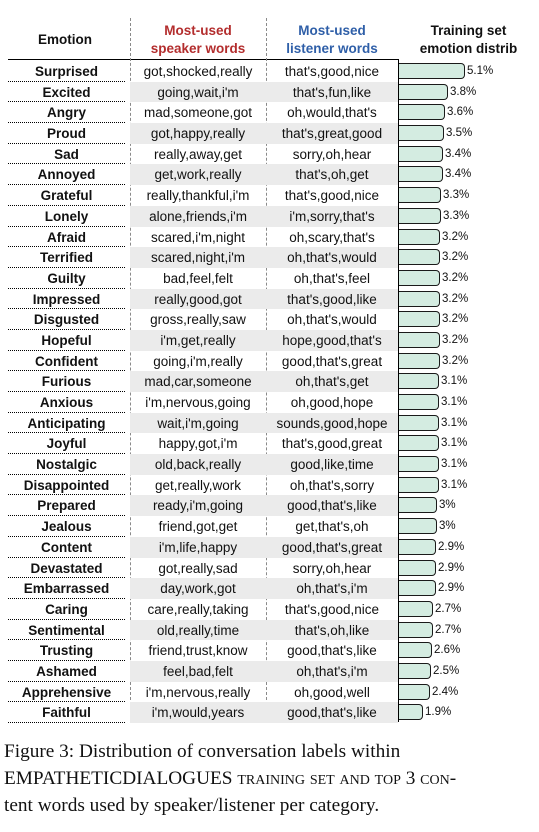 This screenshot has width=539, height=832. Describe the element at coordinates (332, 175) in the screenshot. I see `listener-words: that's,oh,get` at that location.